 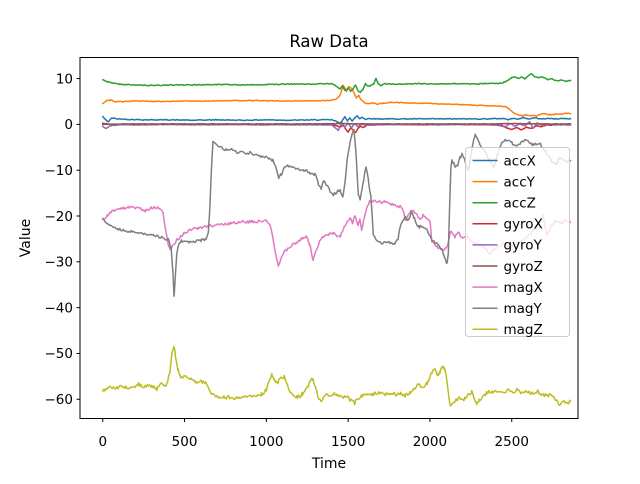 I want to click on y-tick-label: 10, so click(x=64, y=79).